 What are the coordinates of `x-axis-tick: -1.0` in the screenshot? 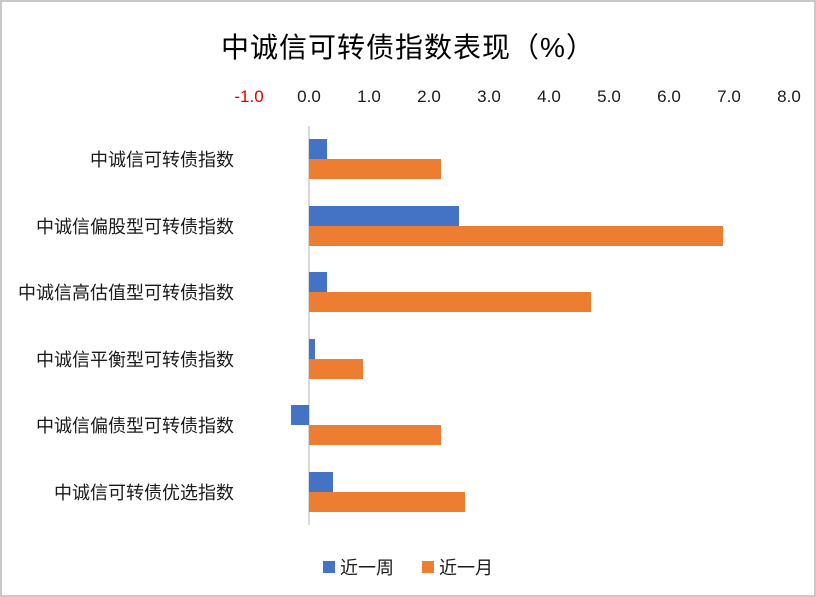 It's located at (249, 96).